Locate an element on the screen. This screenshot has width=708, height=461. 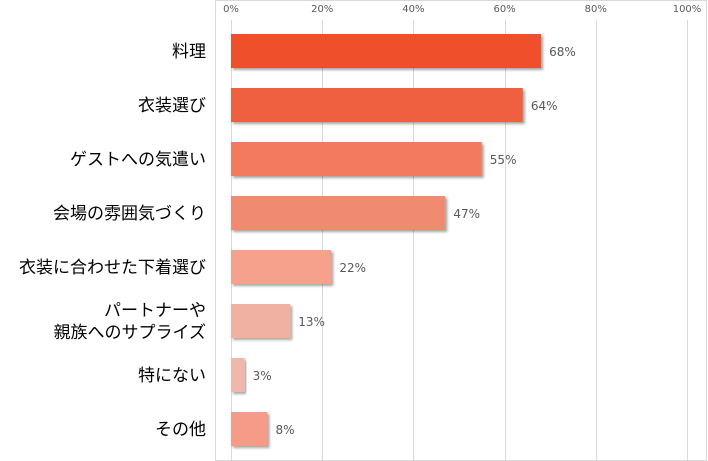
category-label-7: その他 is located at coordinates (180, 430).